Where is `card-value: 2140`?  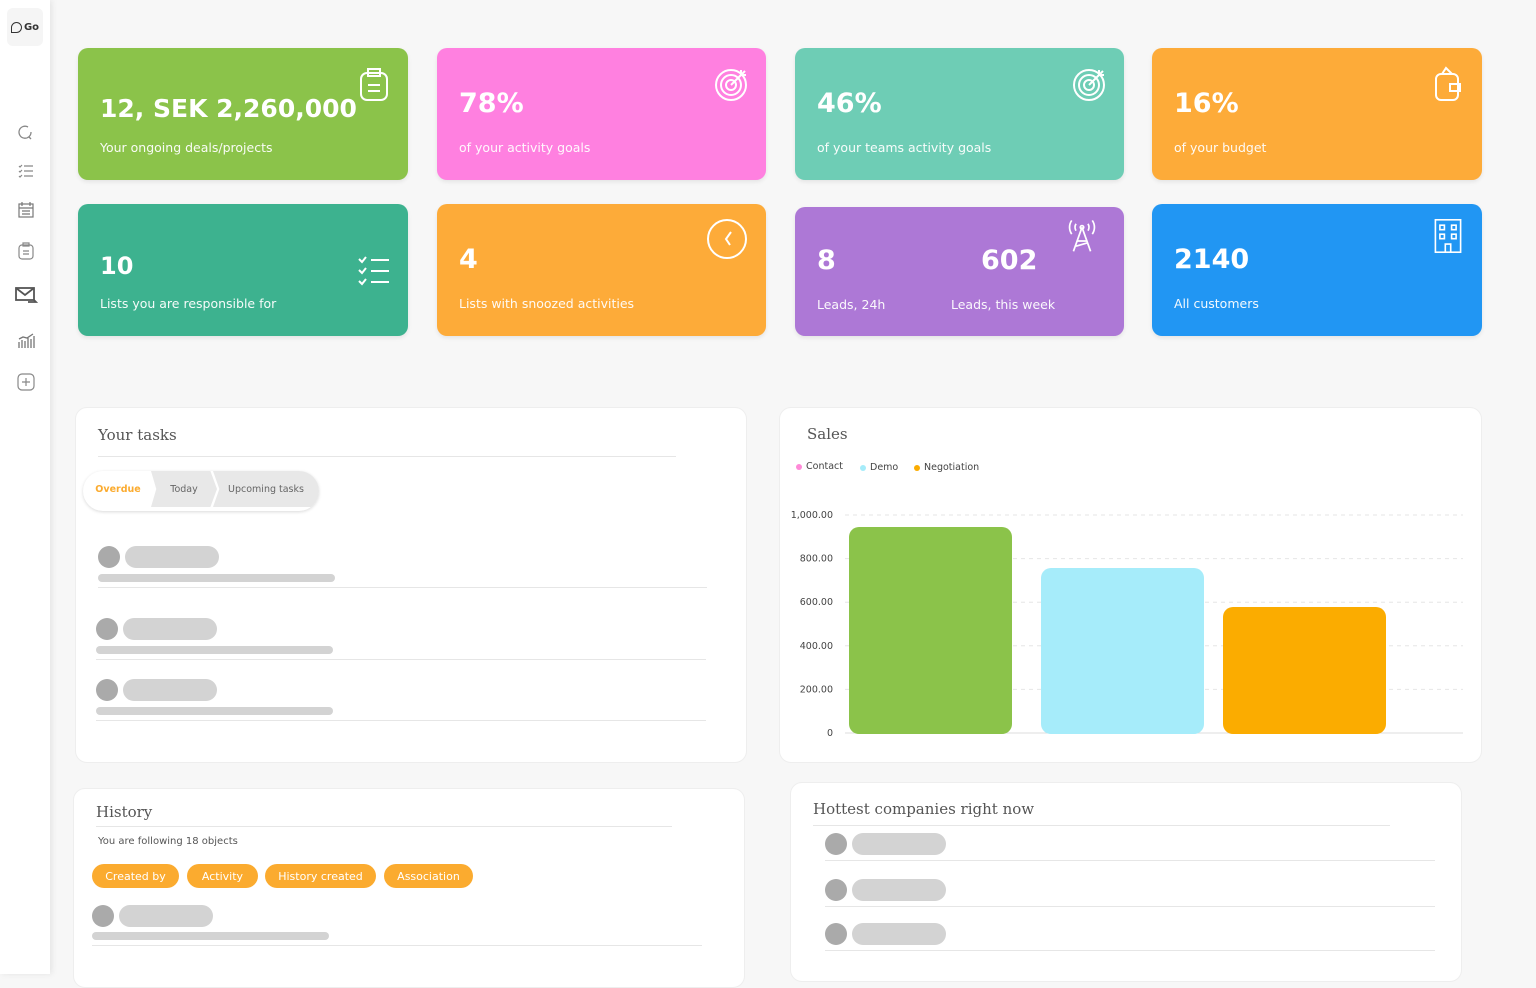 card-value: 2140 is located at coordinates (1212, 259).